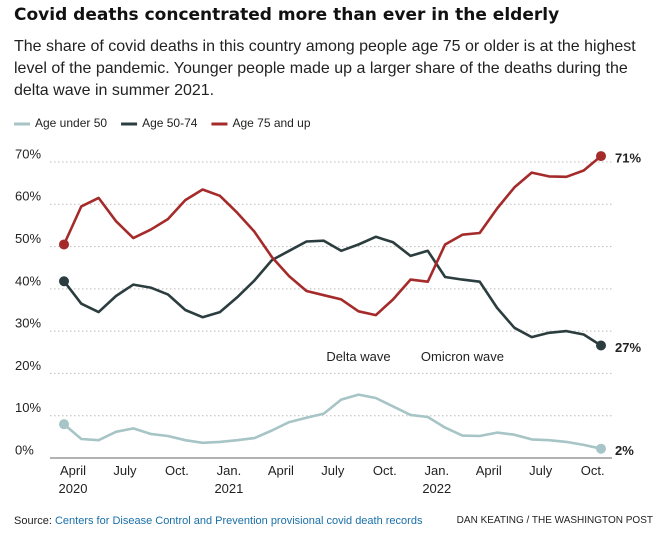  What do you see at coordinates (28, 280) in the screenshot?
I see `y-tick-label: 40%` at bounding box center [28, 280].